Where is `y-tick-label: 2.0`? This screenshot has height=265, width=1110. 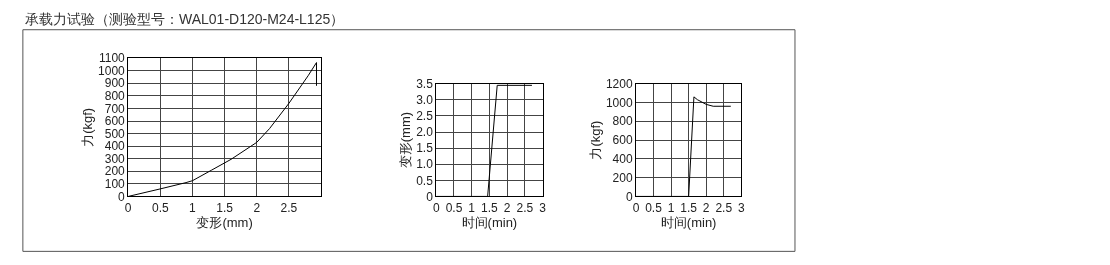
y-tick-label: 2.0 is located at coordinates (425, 132).